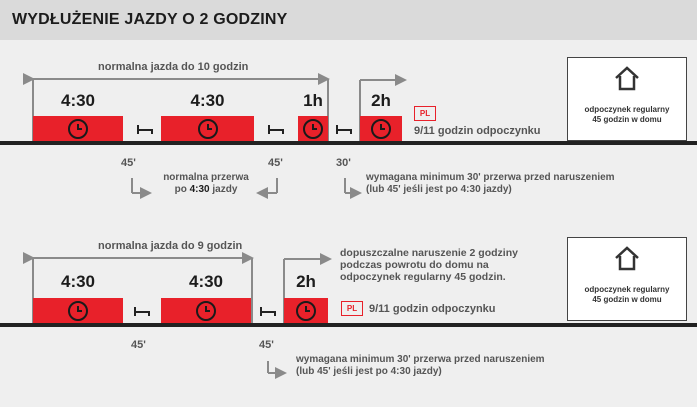  What do you see at coordinates (138, 345) in the screenshot?
I see `bottom-break-1: 45'` at bounding box center [138, 345].